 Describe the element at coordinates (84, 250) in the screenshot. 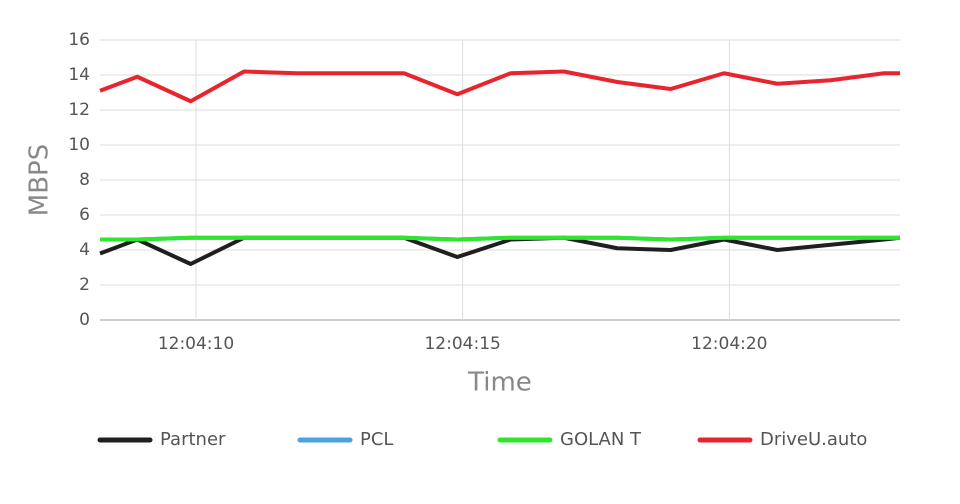

I see `y-tick-label: 4` at that location.